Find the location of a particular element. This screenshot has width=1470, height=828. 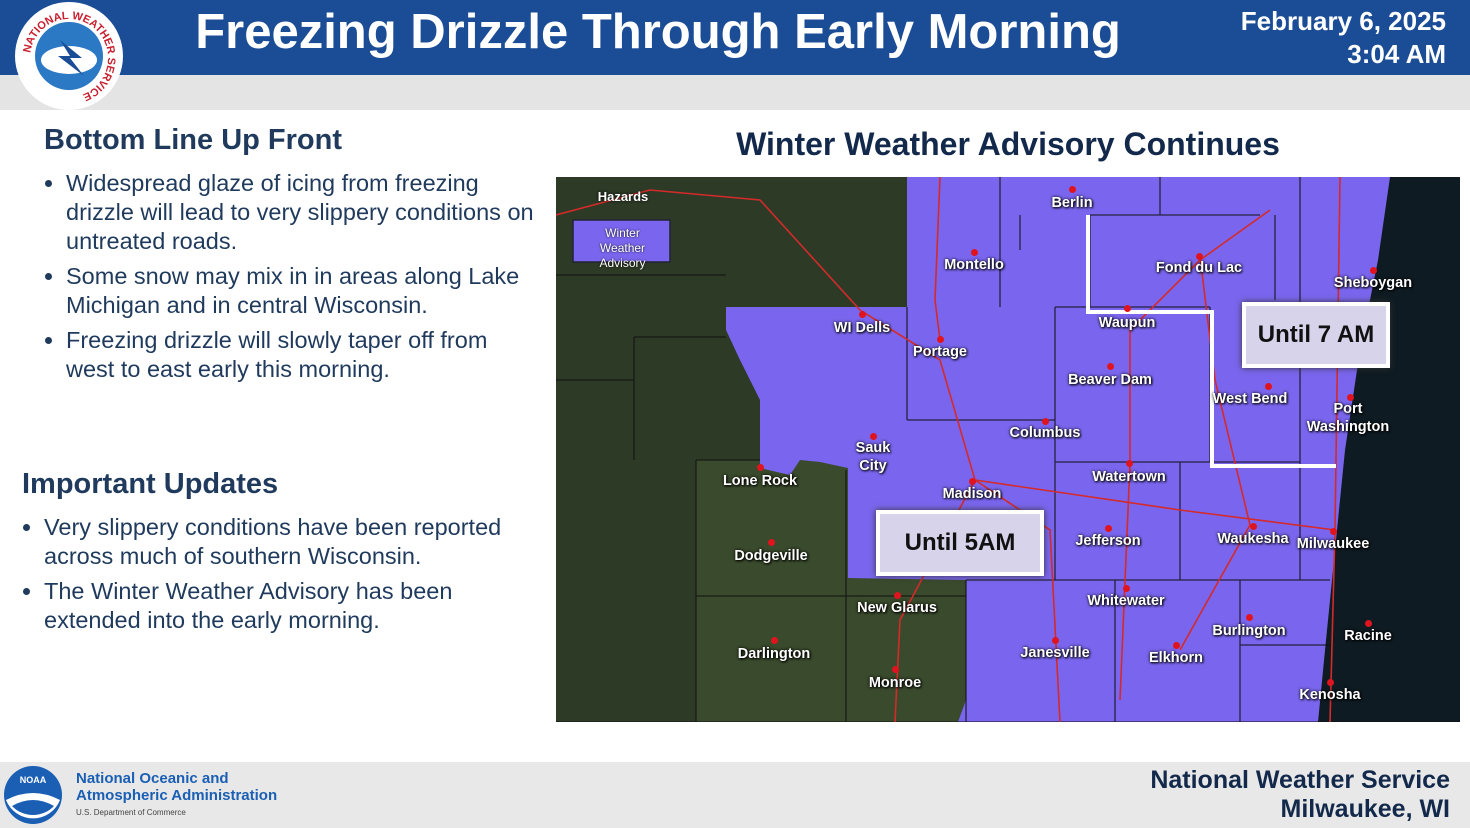

city-label: Burlington is located at coordinates (1249, 631).